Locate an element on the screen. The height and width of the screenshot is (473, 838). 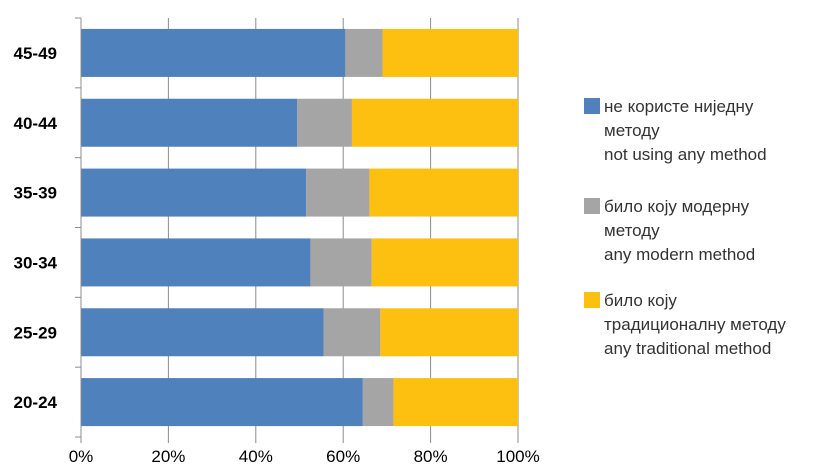
x-tick-label: 20% is located at coordinates (168, 456).